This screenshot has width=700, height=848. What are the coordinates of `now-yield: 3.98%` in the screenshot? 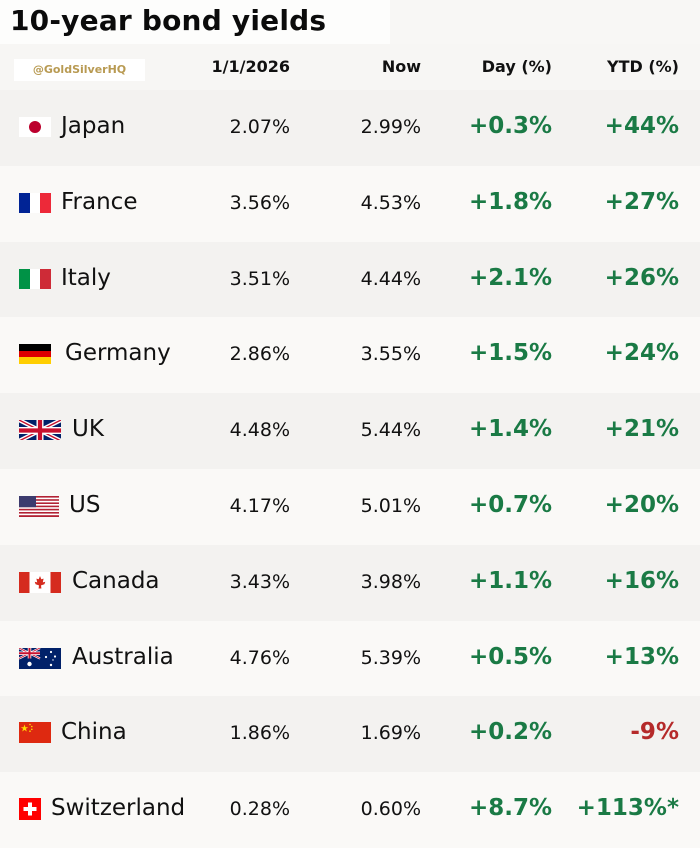 It's located at (390, 581).